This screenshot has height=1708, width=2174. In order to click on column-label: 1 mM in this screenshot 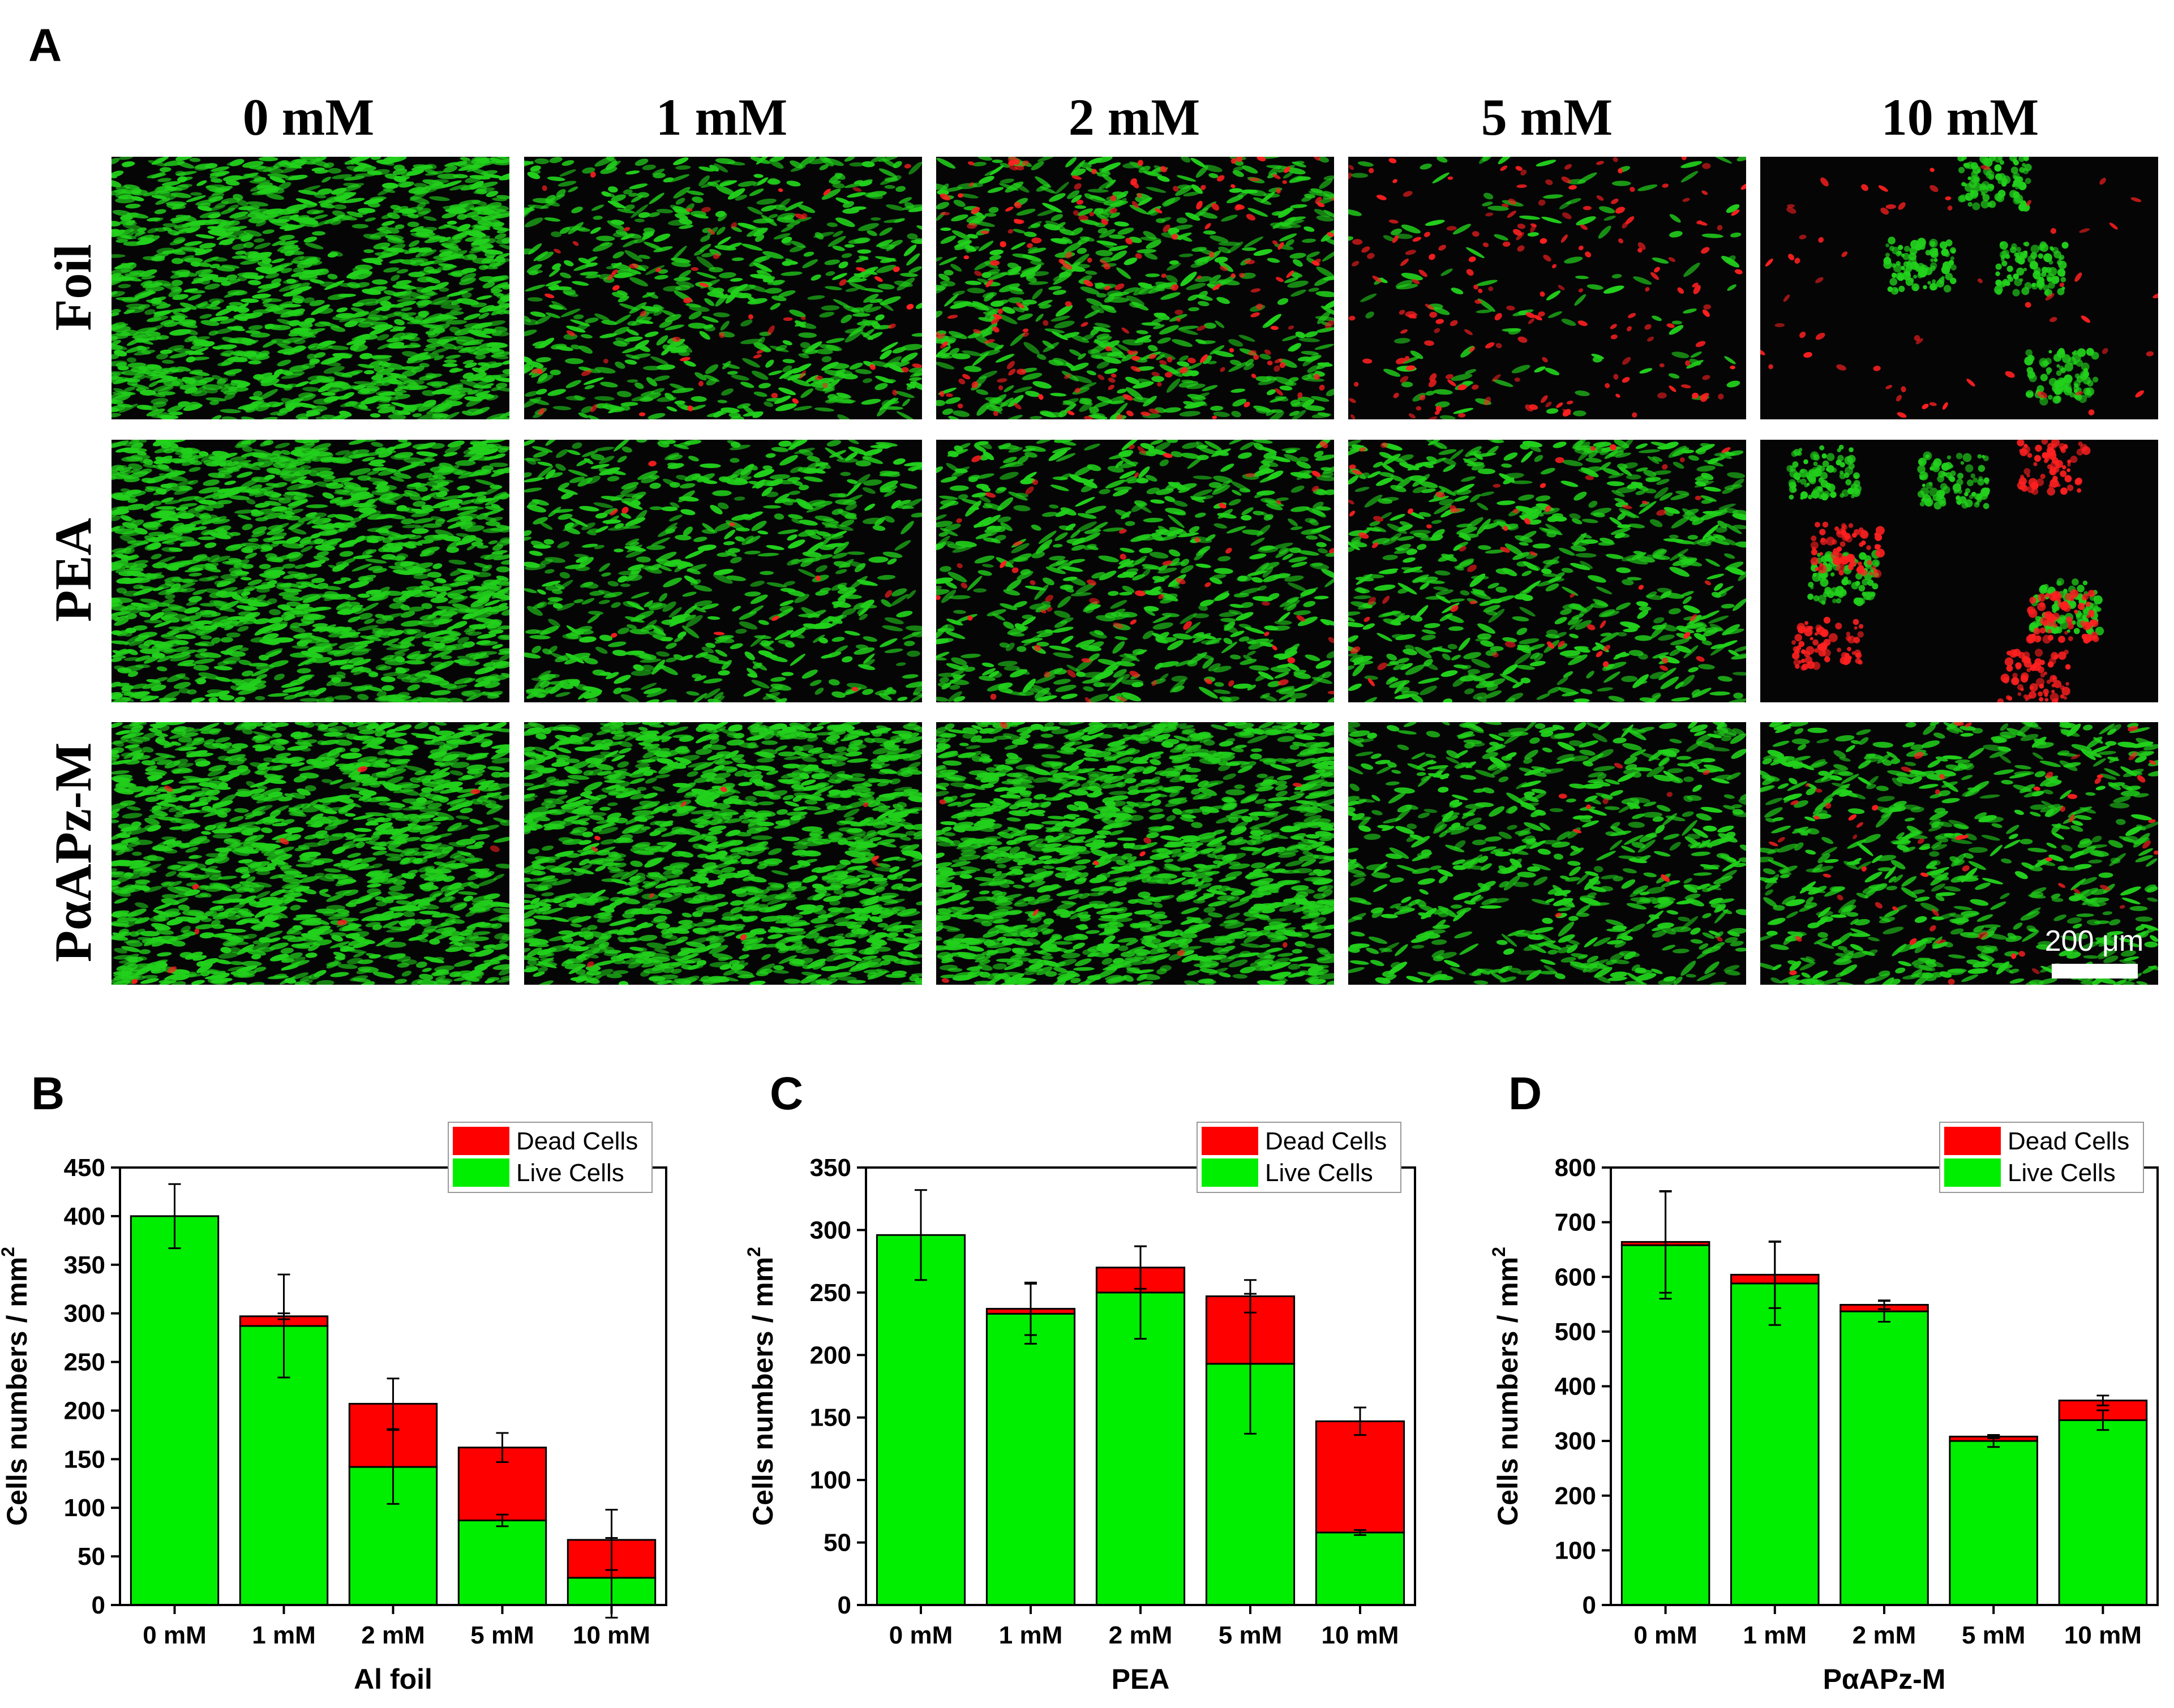, I will do `click(722, 117)`.